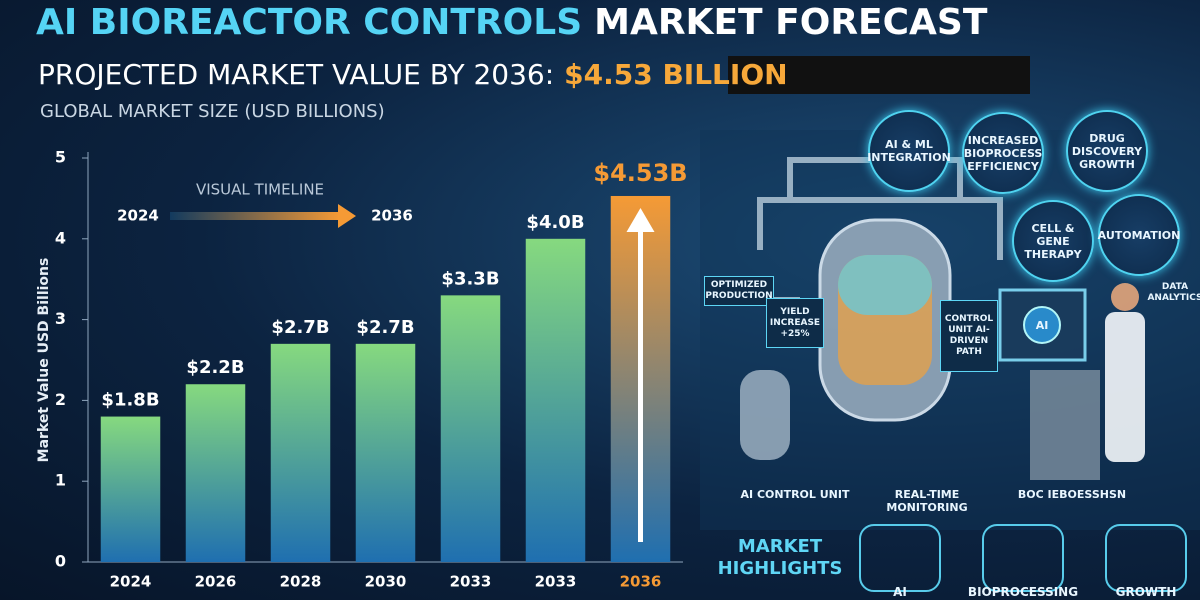 The height and width of the screenshot is (600, 1200). Describe the element at coordinates (1107, 151) in the screenshot. I see `feature-bubble: DRUG DISCOVERY GROWTH` at that location.